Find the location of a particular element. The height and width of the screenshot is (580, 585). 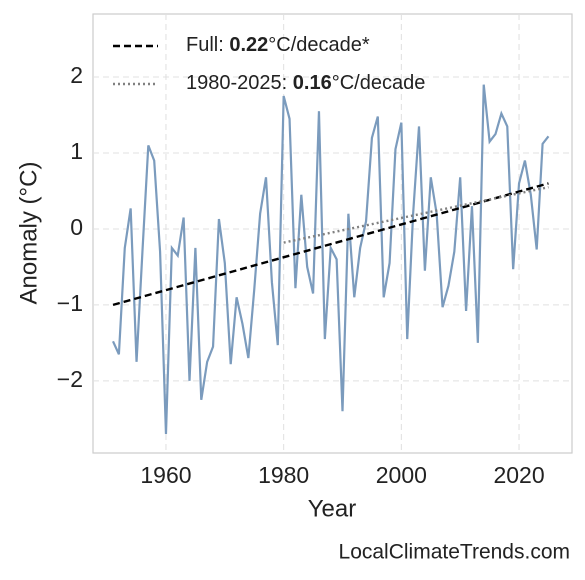

legend-label: Full: 0.22°C/decade* is located at coordinates (278, 45).